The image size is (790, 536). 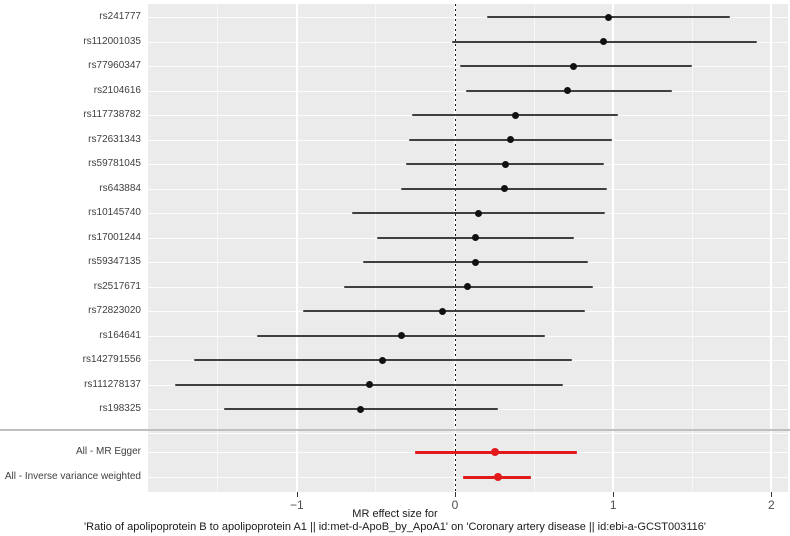 What do you see at coordinates (114, 164) in the screenshot?
I see `y-axis-label: rs59781045` at bounding box center [114, 164].